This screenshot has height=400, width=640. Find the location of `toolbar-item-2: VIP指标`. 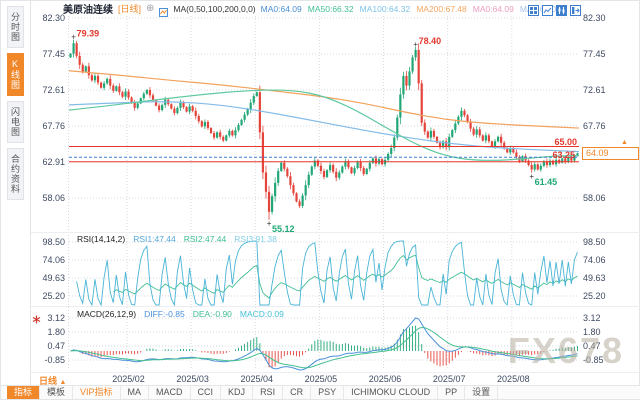

toolbar-item-2: VIP指标 is located at coordinates (97, 392).